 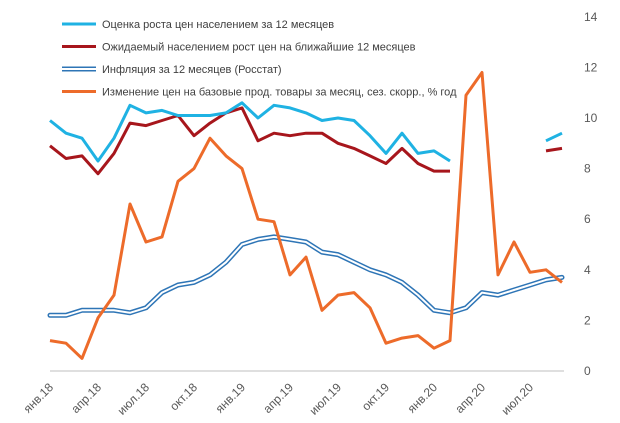 What do you see at coordinates (587, 270) in the screenshot?
I see `y-tick-label: 4` at bounding box center [587, 270].